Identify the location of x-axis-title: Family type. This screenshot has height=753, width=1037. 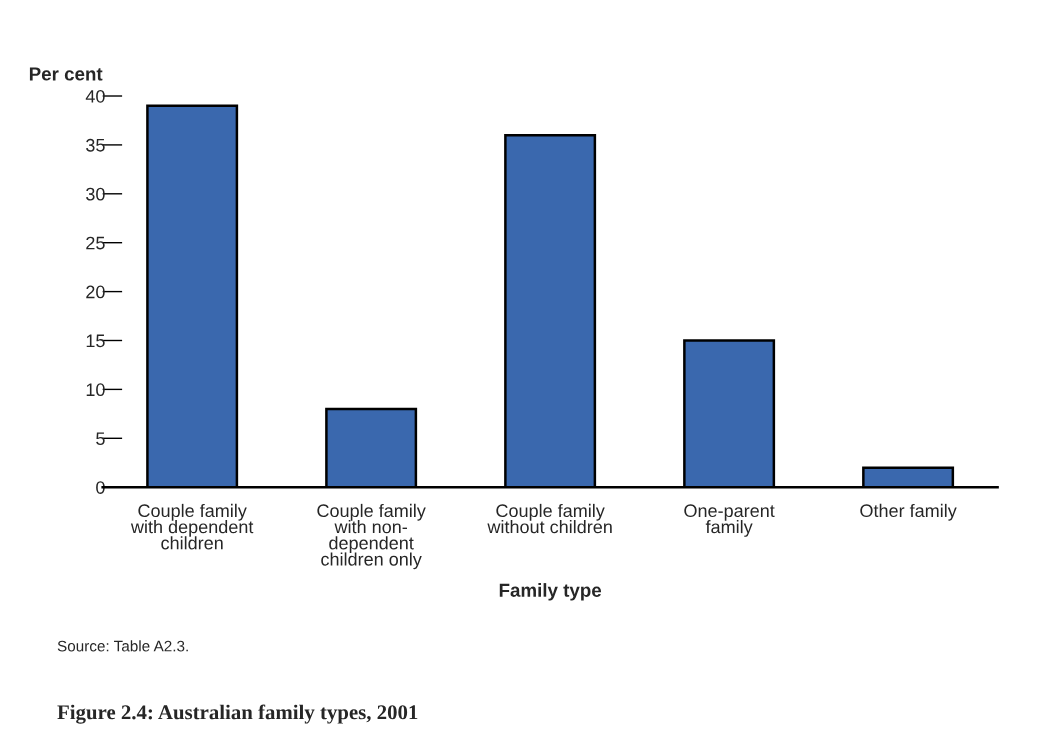
(550, 592).